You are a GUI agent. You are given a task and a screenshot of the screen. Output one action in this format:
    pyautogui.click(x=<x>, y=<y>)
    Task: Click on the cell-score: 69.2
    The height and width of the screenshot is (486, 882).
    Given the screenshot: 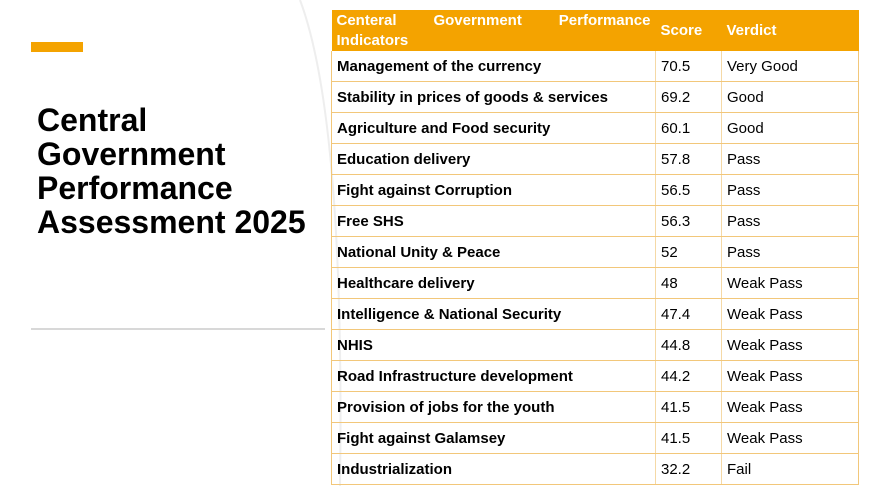 What is the action you would take?
    pyautogui.click(x=688, y=97)
    